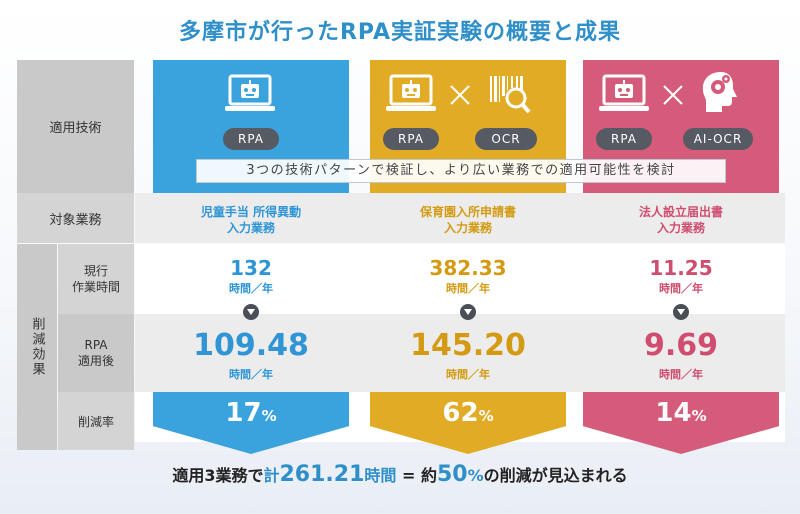  What do you see at coordinates (416, 475) in the screenshot?
I see `summary-part5: = 約` at bounding box center [416, 475].